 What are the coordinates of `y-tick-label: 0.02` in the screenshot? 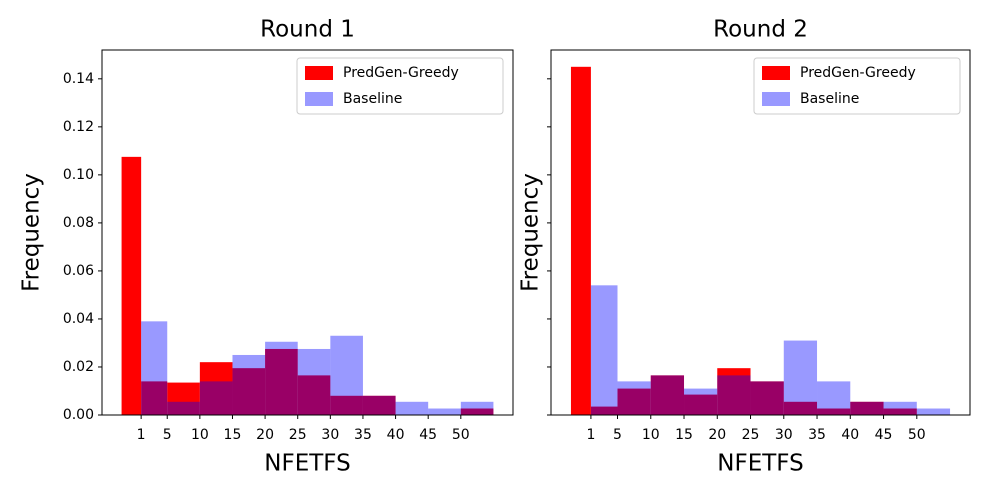 It's located at (78, 367).